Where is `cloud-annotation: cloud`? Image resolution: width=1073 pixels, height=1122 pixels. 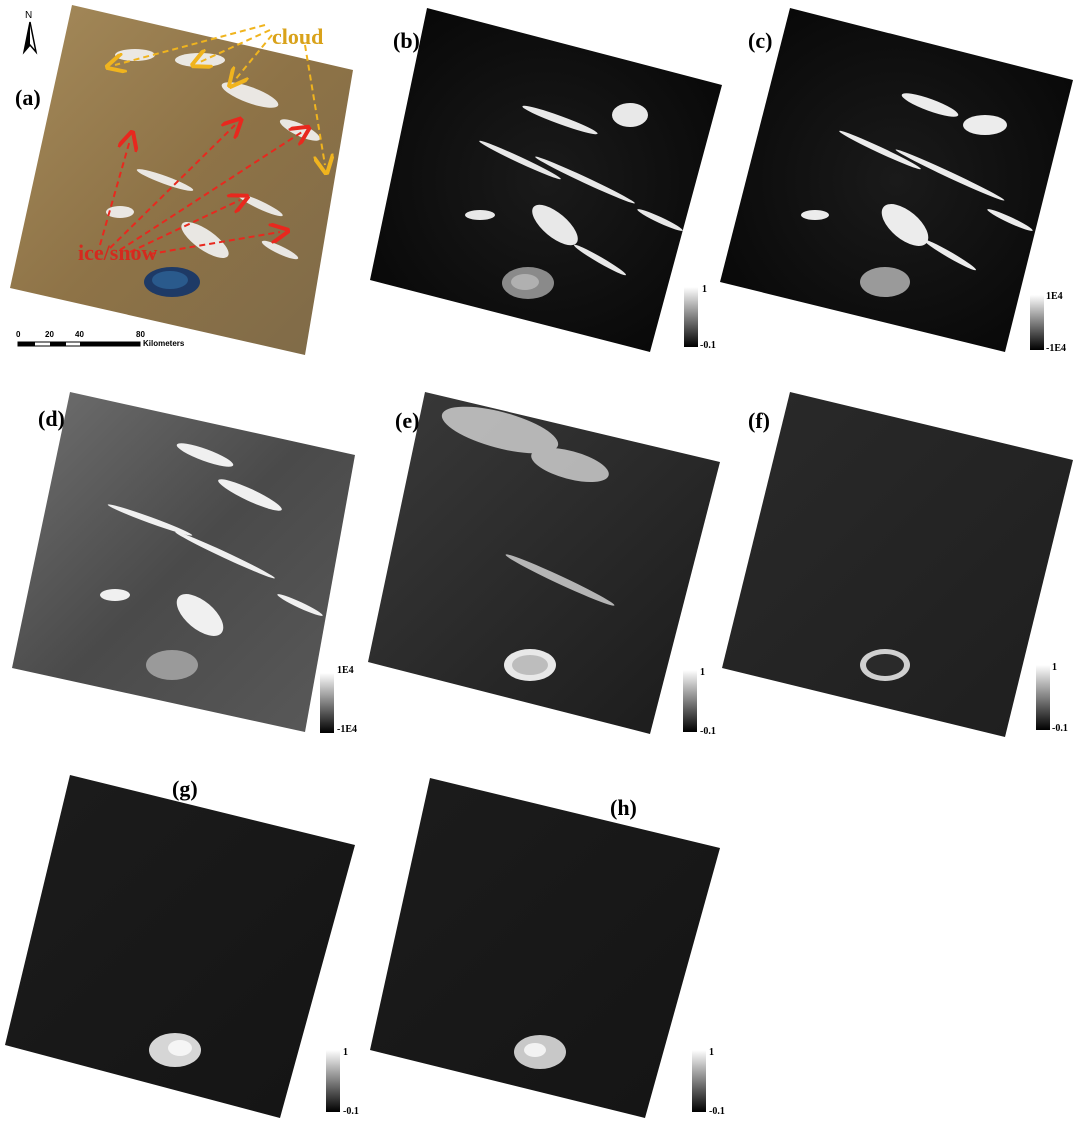
cloud-annotation: cloud is located at coordinates (298, 36).